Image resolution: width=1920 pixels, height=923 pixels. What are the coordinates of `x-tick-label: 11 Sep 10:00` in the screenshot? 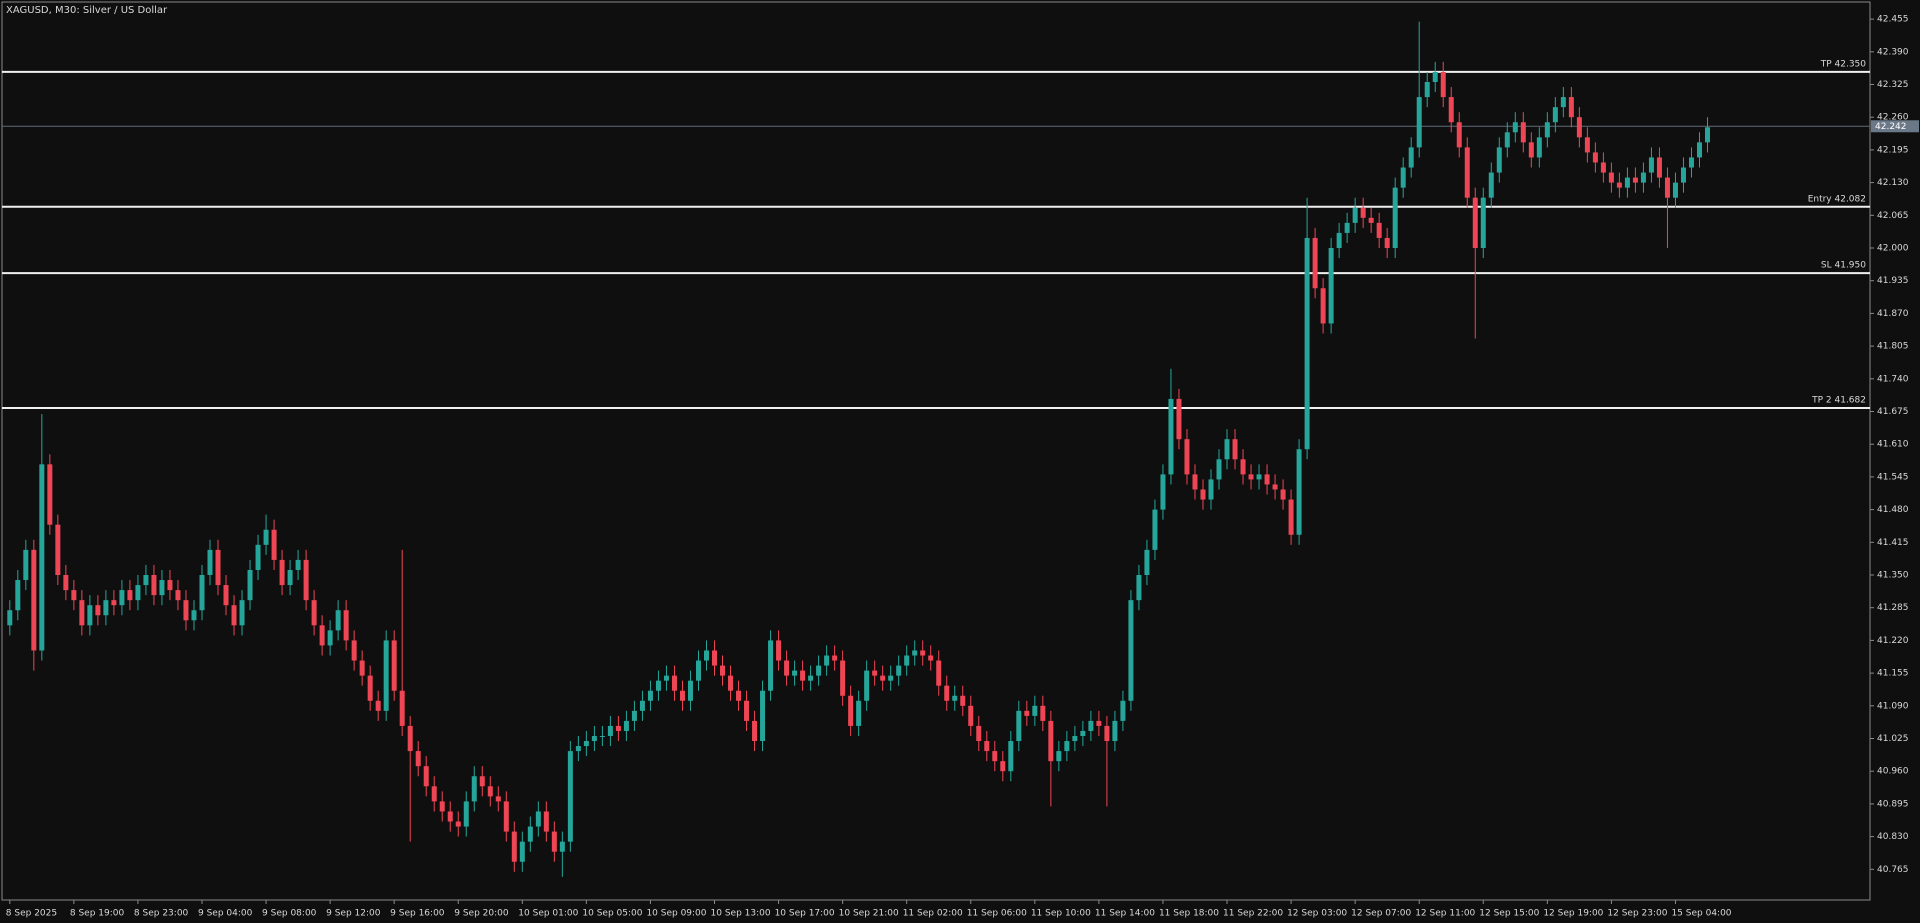 It's located at (1061, 914).